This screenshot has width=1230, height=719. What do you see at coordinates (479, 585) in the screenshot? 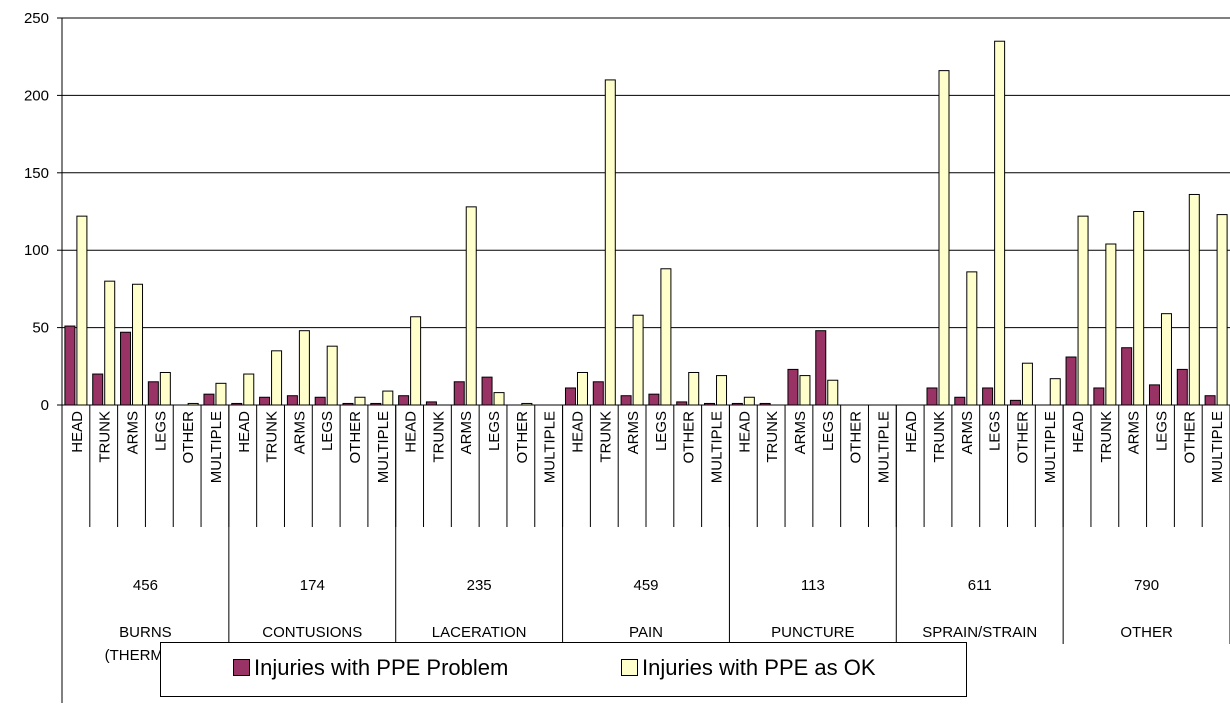
I see `x-group-total: 235` at bounding box center [479, 585].